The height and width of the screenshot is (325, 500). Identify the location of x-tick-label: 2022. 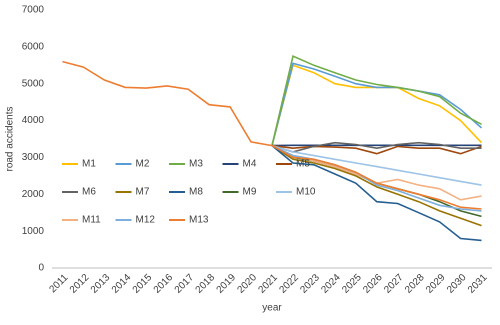
(289, 284).